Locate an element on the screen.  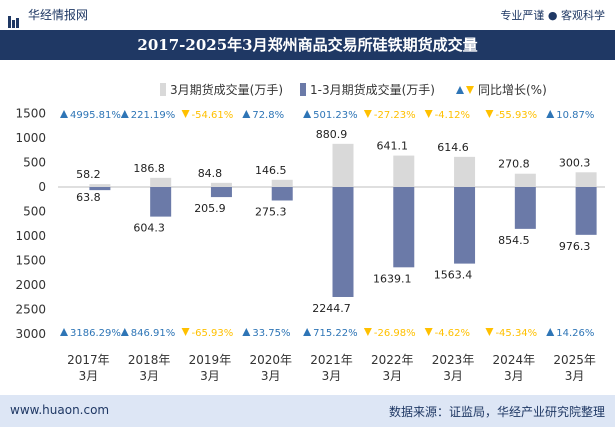
y-tick-label: 2000 is located at coordinates (30, 285).